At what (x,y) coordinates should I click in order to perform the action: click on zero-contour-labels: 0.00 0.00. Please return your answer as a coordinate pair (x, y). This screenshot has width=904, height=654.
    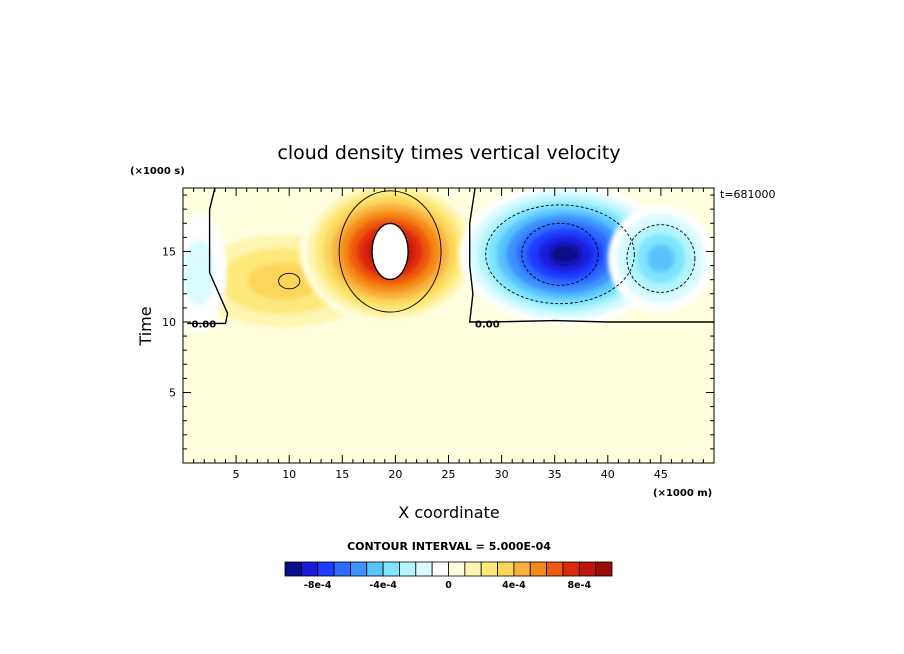
    Looking at the image, I should click on (345, 324).